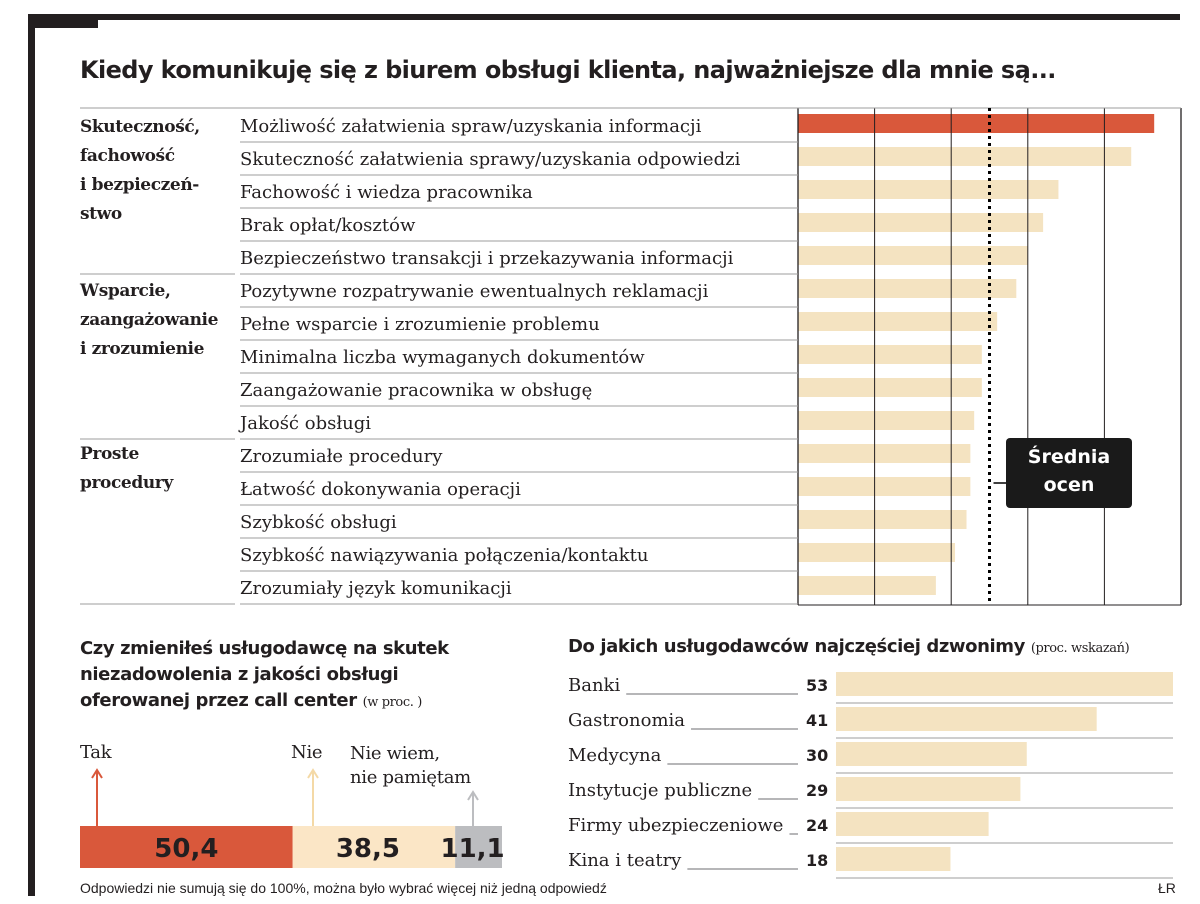 The width and height of the screenshot is (1200, 904). What do you see at coordinates (96, 752) in the screenshot?
I see `answer-label-tak: Tak` at bounding box center [96, 752].